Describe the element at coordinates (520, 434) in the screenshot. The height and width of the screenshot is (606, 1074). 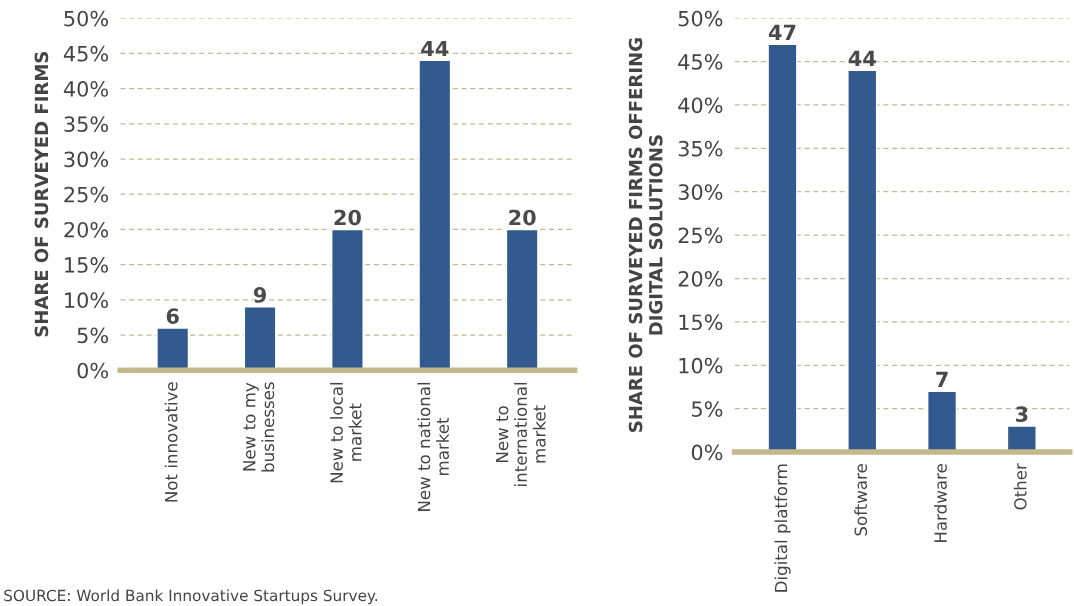
I see `x-tick-label: New to international market` at that location.